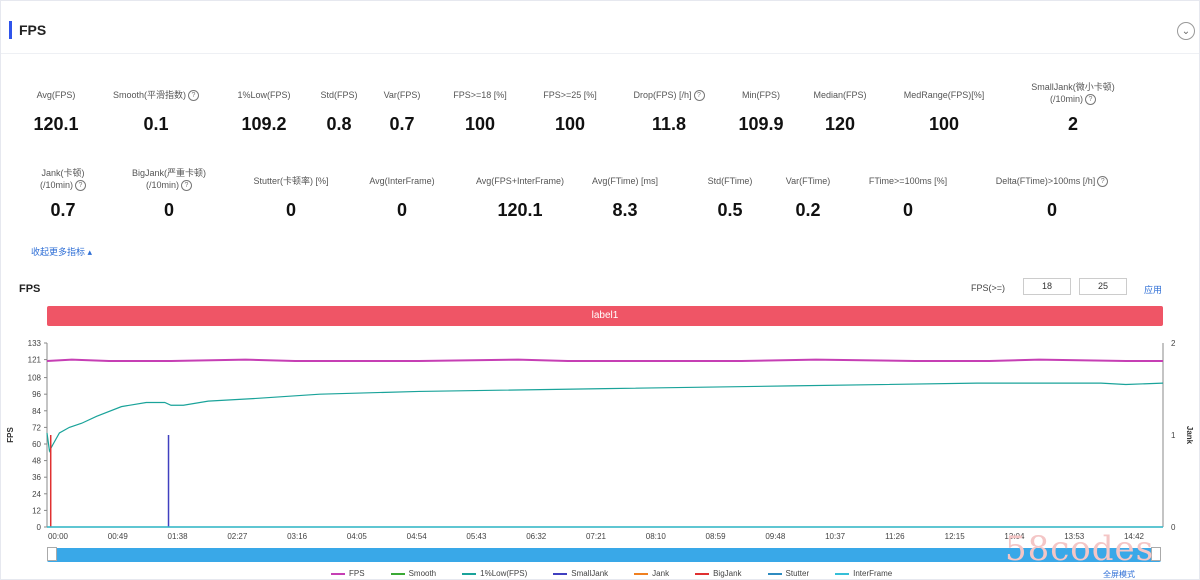 The width and height of the screenshot is (1200, 580). I want to click on y-axis-label: FPS, so click(10, 435).